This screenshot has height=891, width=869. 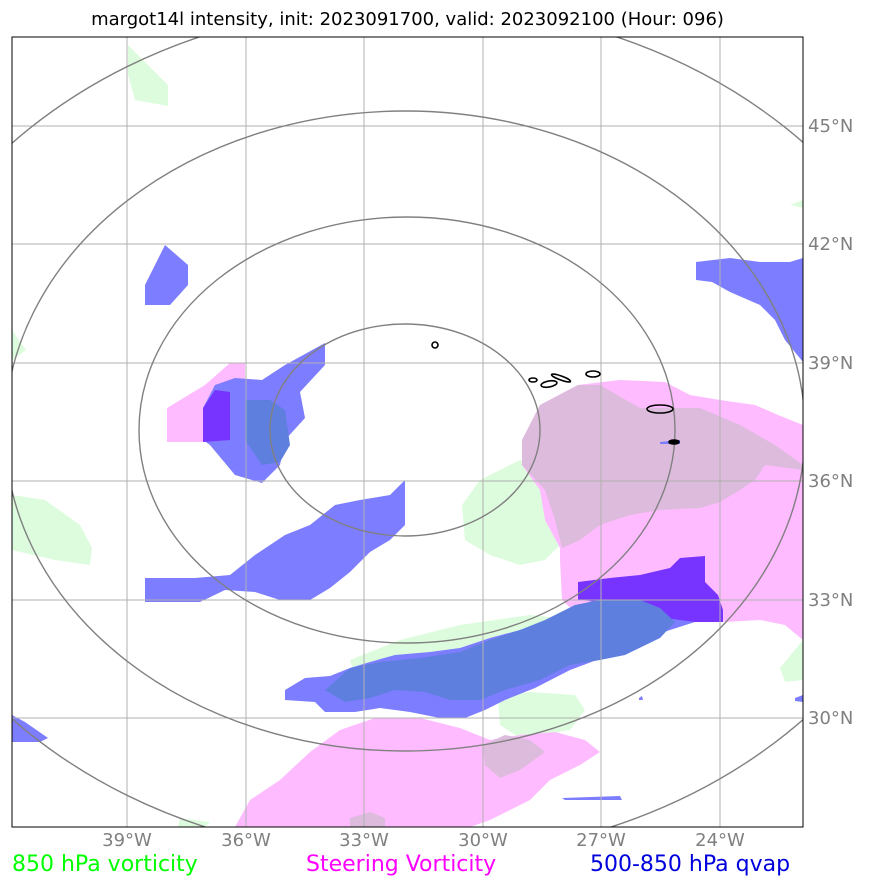 I want to click on lon-tick-label: 39°W, so click(x=127, y=840).